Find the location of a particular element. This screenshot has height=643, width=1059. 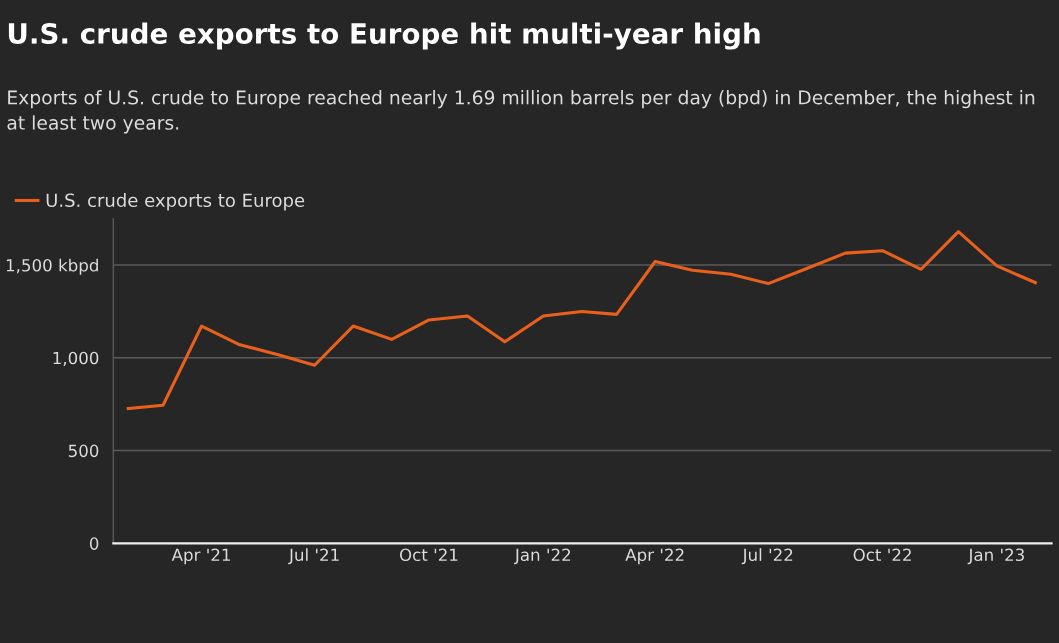

x-tick-label: Jan '22 is located at coordinates (542, 556).